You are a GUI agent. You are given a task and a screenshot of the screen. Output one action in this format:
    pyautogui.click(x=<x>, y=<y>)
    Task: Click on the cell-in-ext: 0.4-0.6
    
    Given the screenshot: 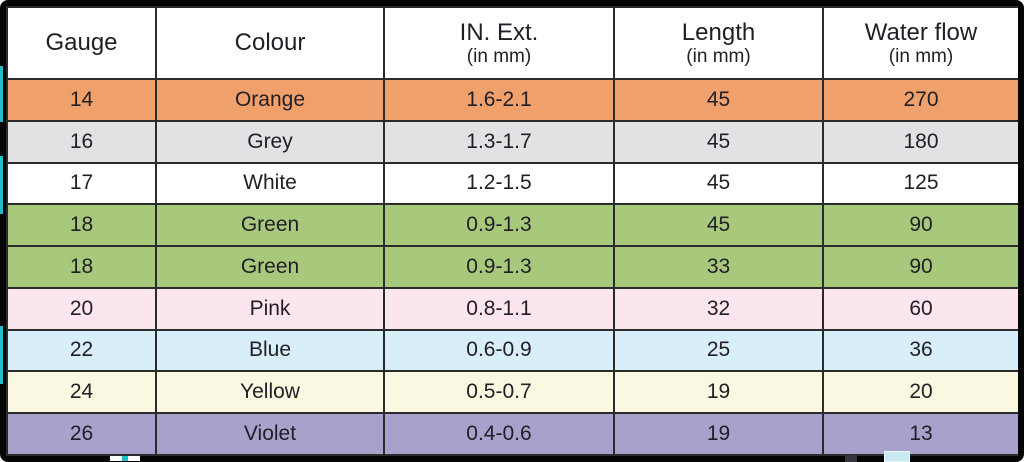 What is the action you would take?
    pyautogui.click(x=499, y=434)
    